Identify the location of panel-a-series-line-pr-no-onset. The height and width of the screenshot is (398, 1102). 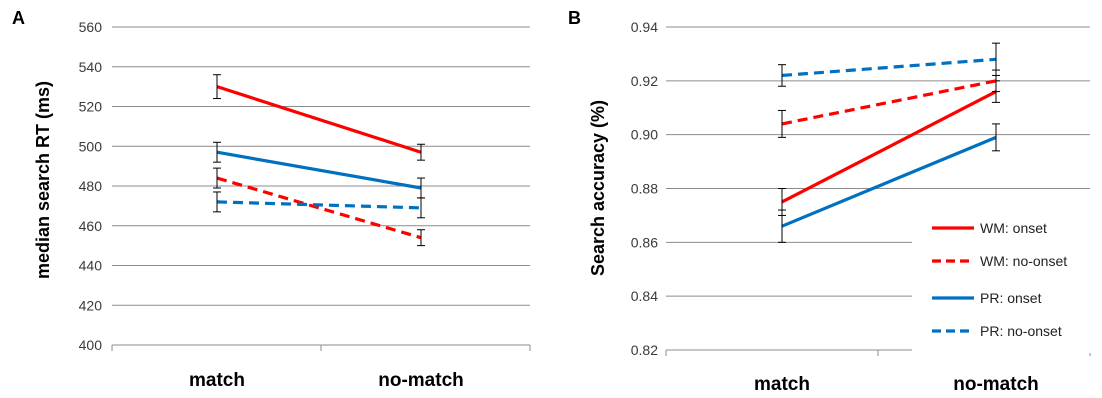
(319, 205).